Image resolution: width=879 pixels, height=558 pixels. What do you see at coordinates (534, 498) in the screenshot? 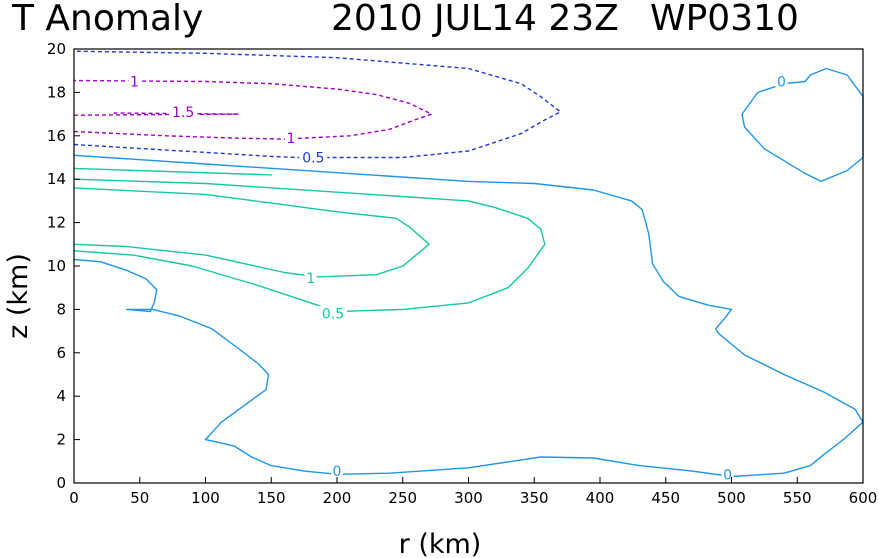
I see `x-tick-label: 350` at bounding box center [534, 498].